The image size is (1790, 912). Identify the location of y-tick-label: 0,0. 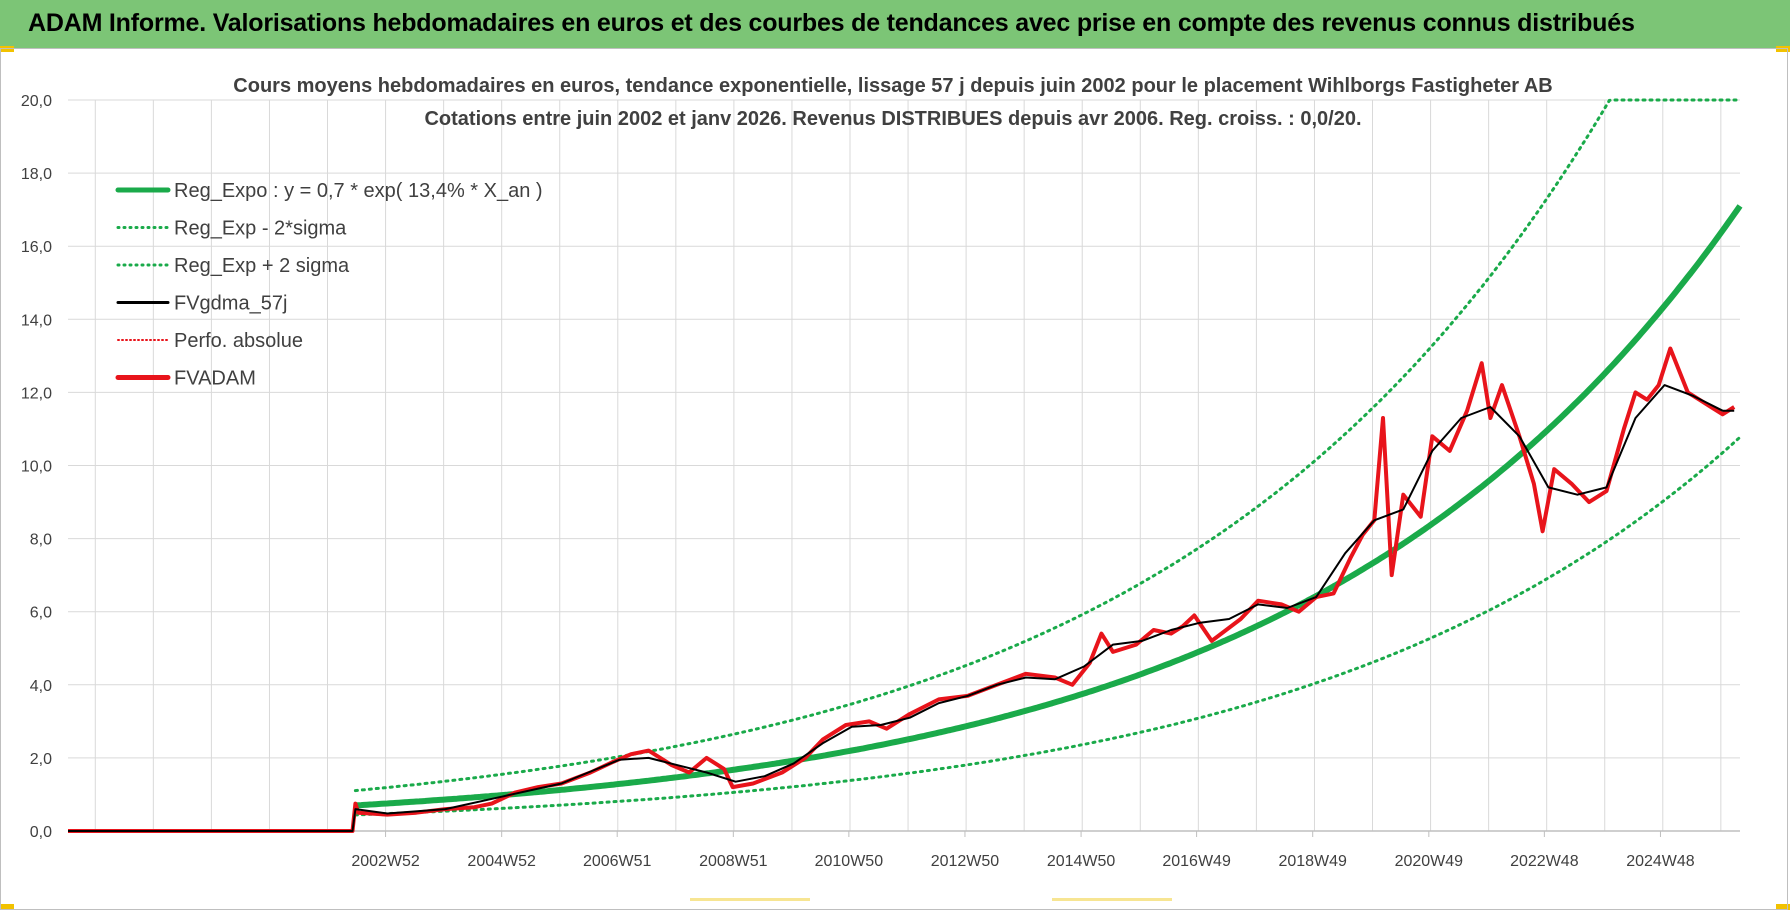
(41, 832).